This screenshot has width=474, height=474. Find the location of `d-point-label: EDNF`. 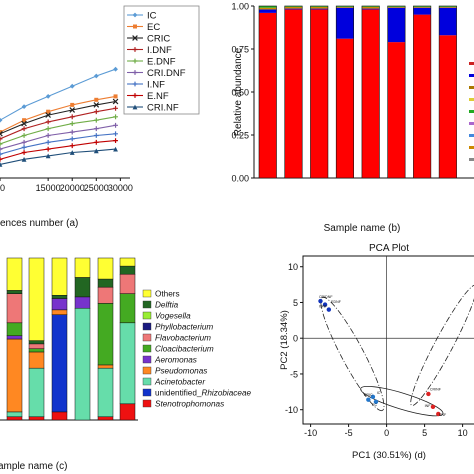

d-point-label: EDNF is located at coordinates (336, 302).